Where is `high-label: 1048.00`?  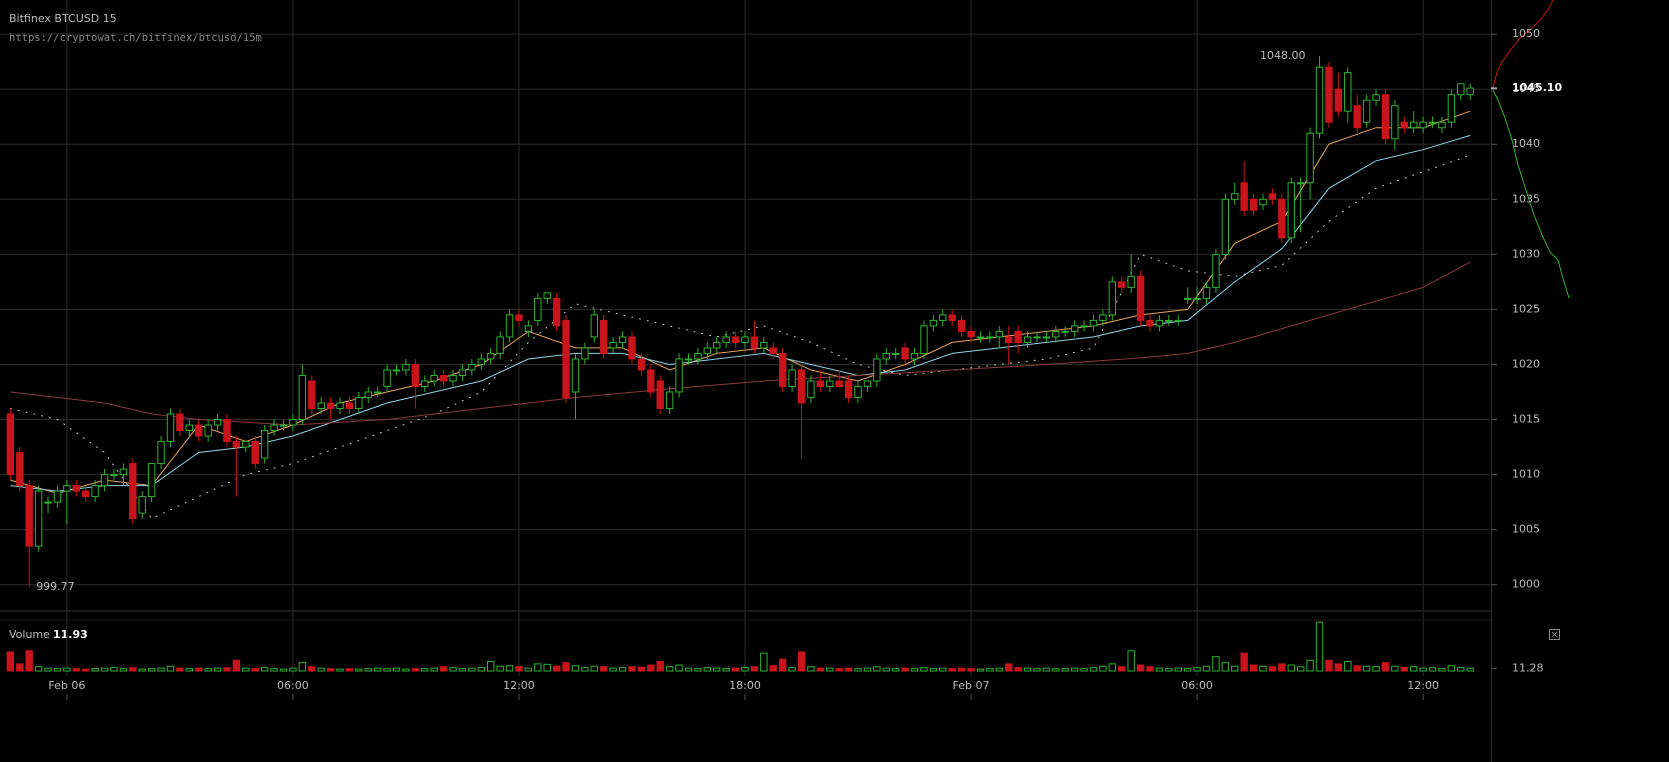 high-label: 1048.00 is located at coordinates (1283, 55).